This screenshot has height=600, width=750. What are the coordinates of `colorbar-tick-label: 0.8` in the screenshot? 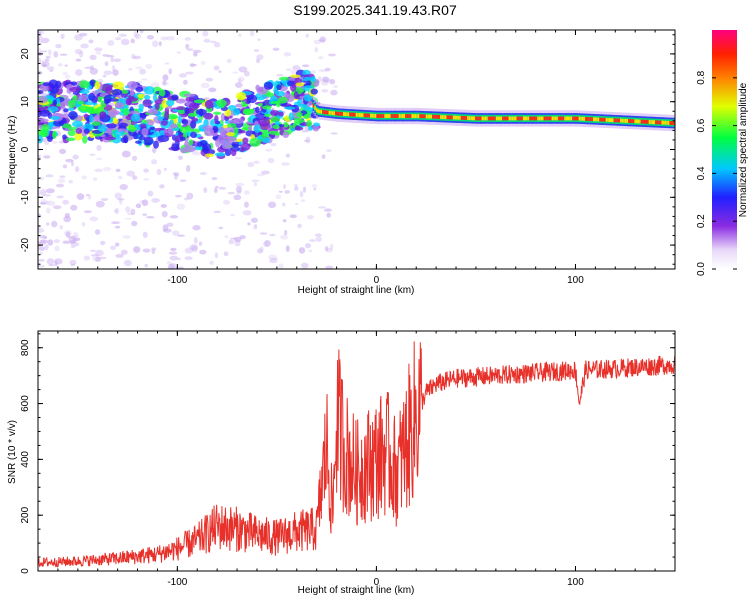 It's located at (701, 77).